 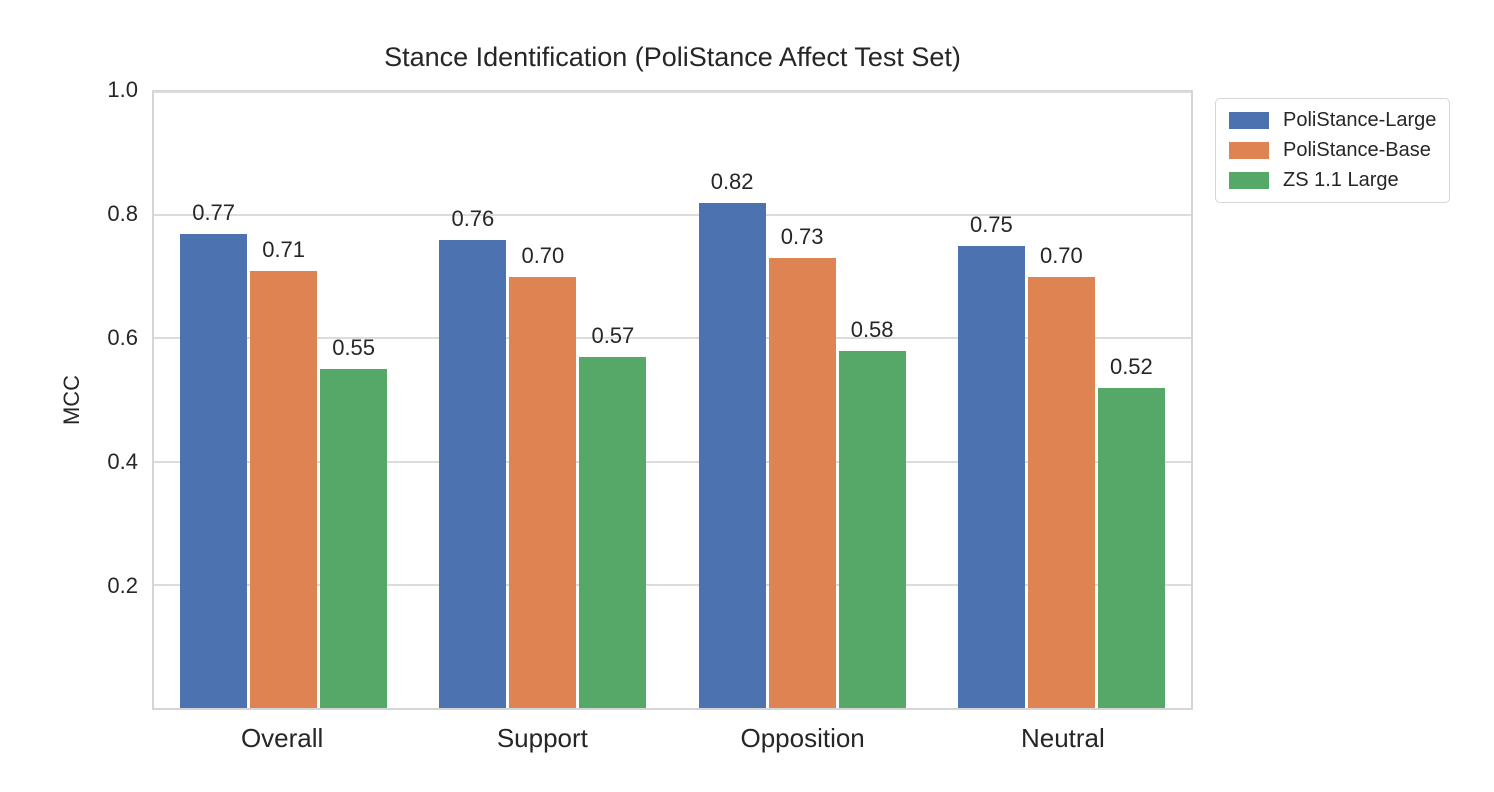 I want to click on bar-column: 0.82, so click(x=732, y=400).